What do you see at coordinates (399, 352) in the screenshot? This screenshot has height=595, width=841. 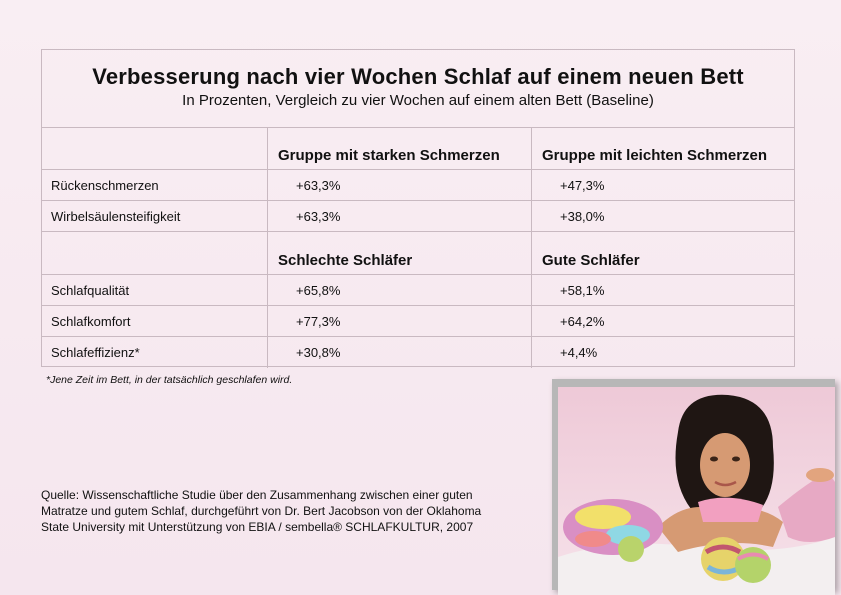 I see `row-value: +30,8%` at bounding box center [399, 352].